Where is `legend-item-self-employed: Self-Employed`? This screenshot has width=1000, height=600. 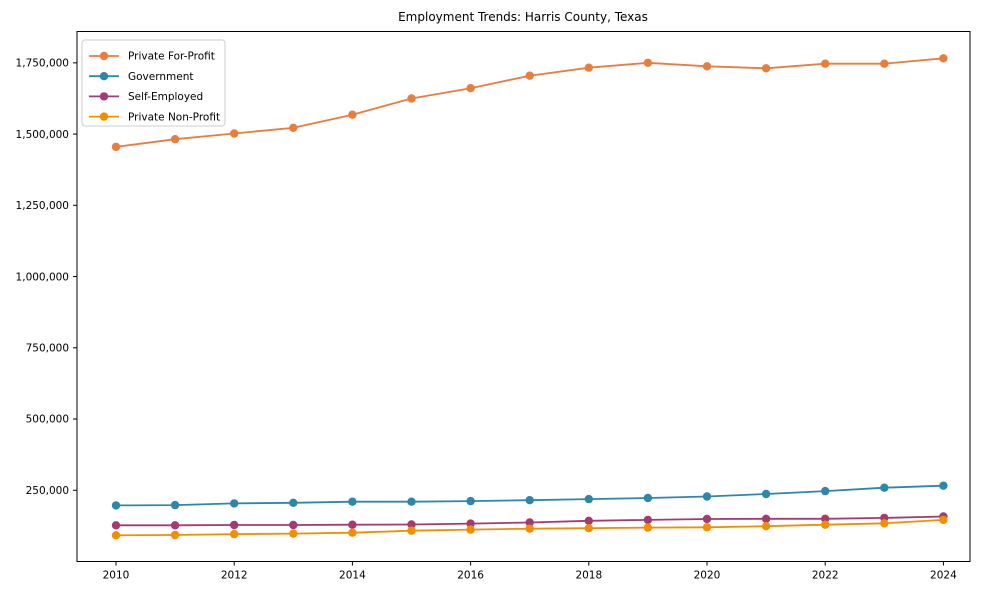 legend-item-self-employed: Self-Employed is located at coordinates (146, 97).